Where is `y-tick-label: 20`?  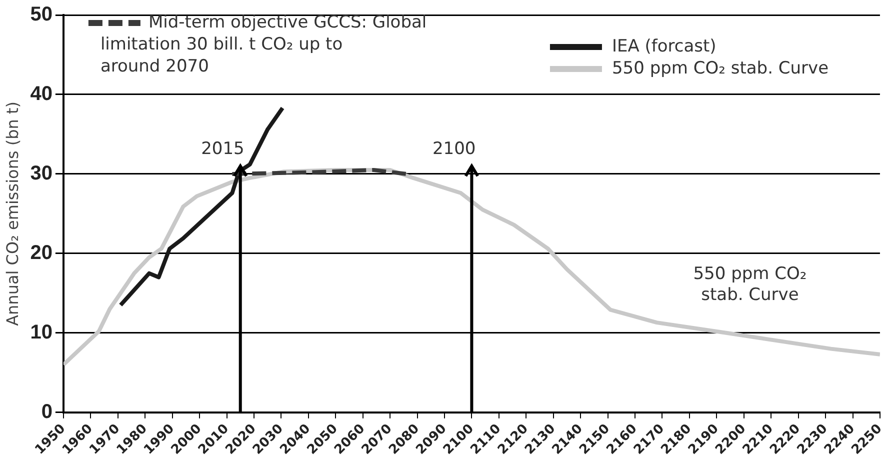 y-tick-label: 20 is located at coordinates (41, 253).